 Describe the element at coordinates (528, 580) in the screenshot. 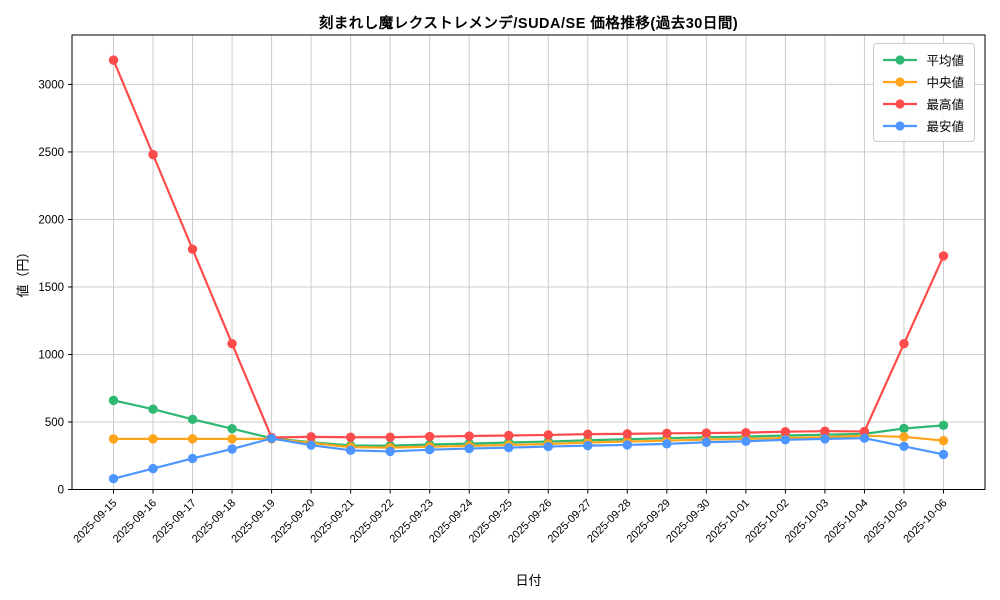

I see `x-axis-label: 日付` at that location.